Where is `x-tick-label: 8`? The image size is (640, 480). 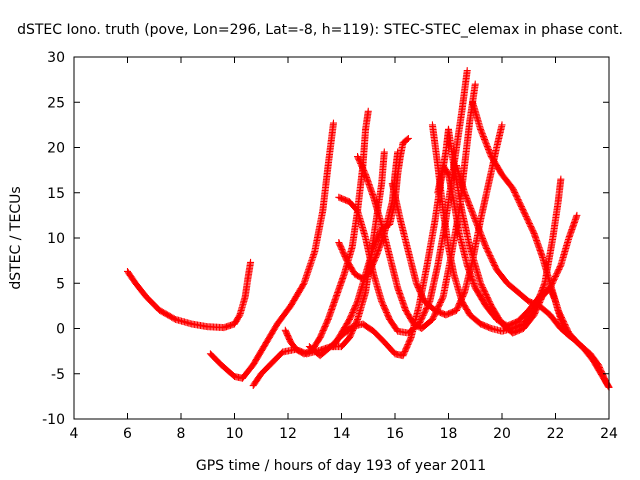
x-tick-label: 8 is located at coordinates (181, 434).